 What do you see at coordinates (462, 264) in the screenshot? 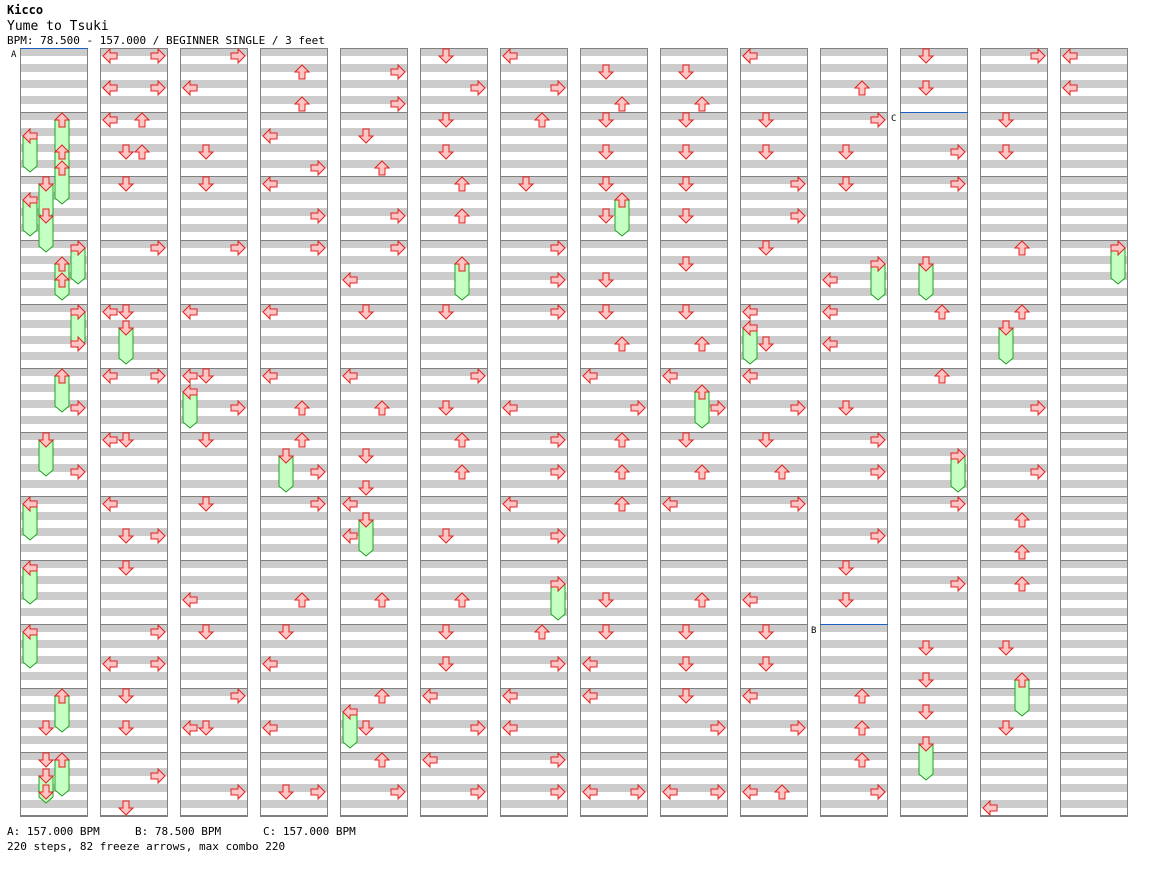
I see `freeze-arrow-head` at bounding box center [462, 264].